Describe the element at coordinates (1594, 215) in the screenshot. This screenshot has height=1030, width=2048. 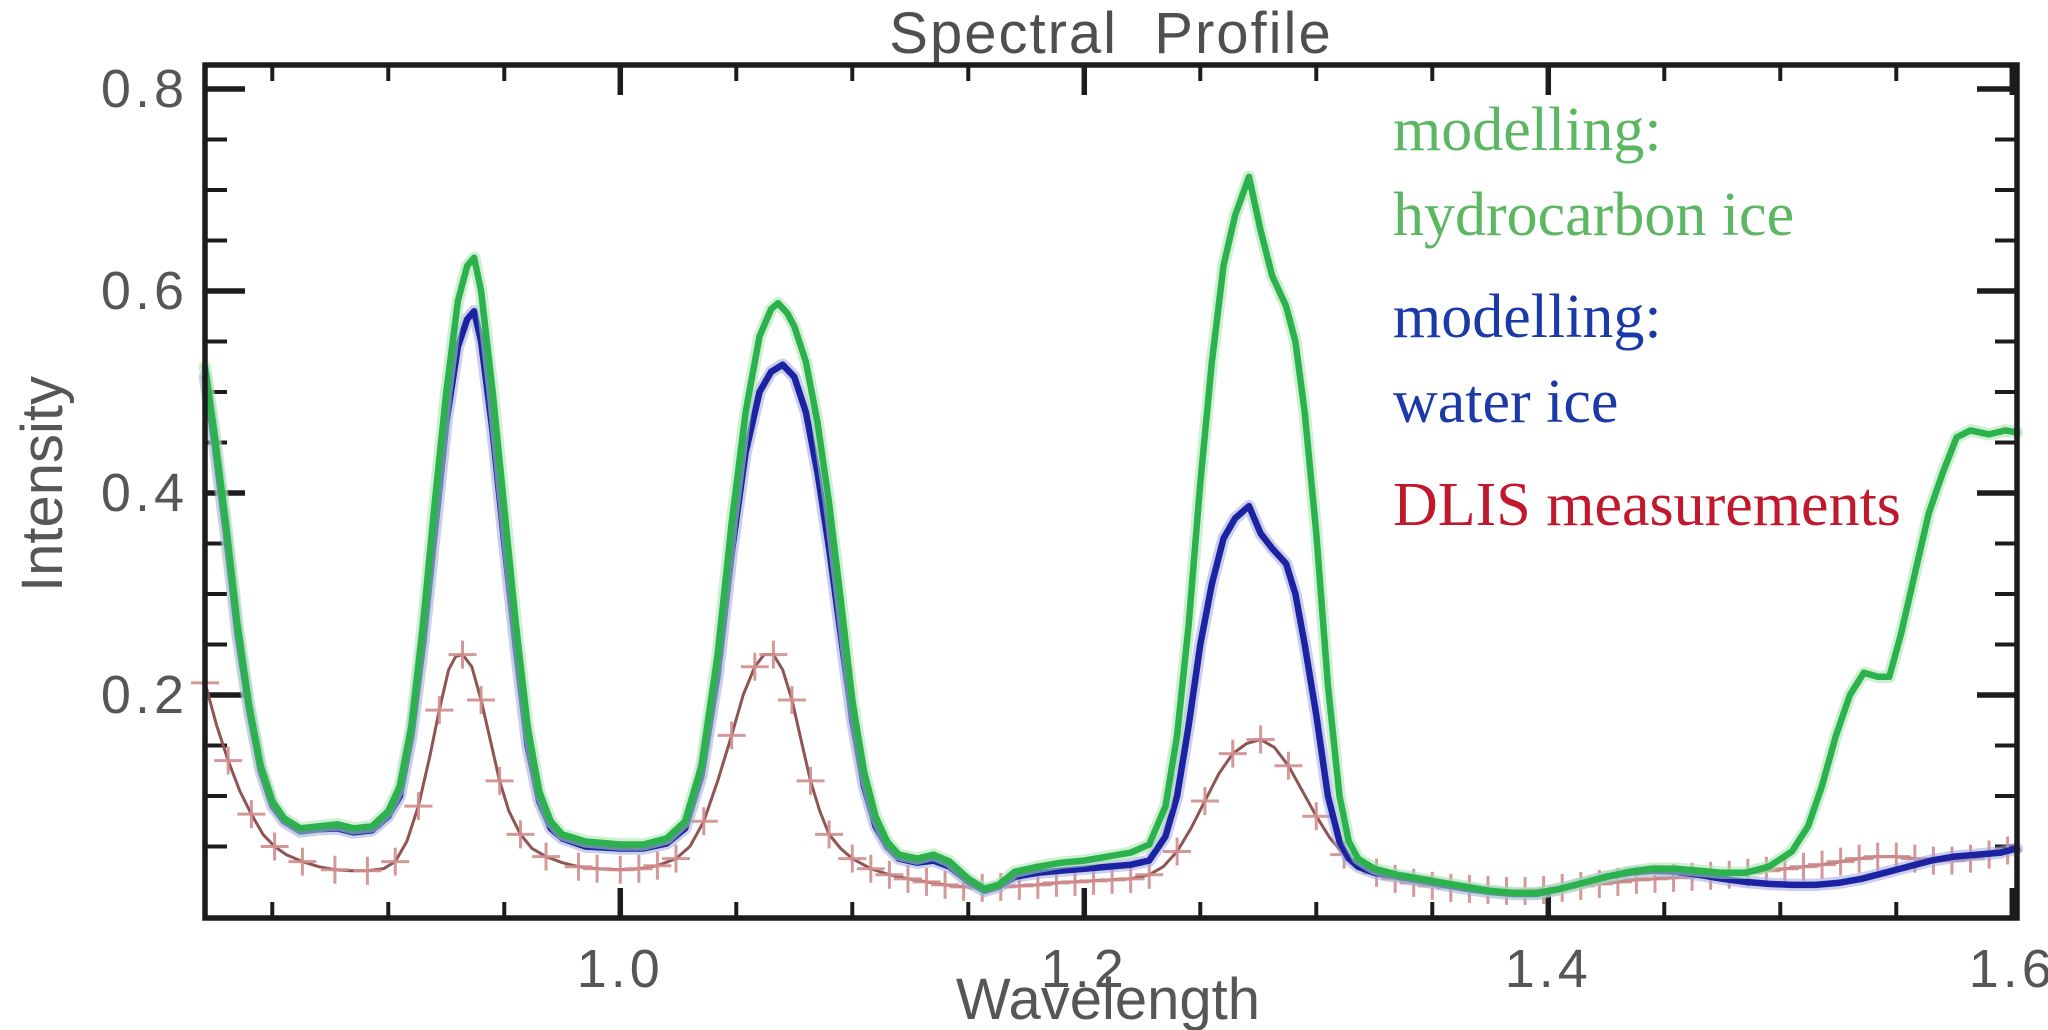
I see `legend-label-modelling-hydrocarbon-ice-line2: hydrocarbon ice` at that location.